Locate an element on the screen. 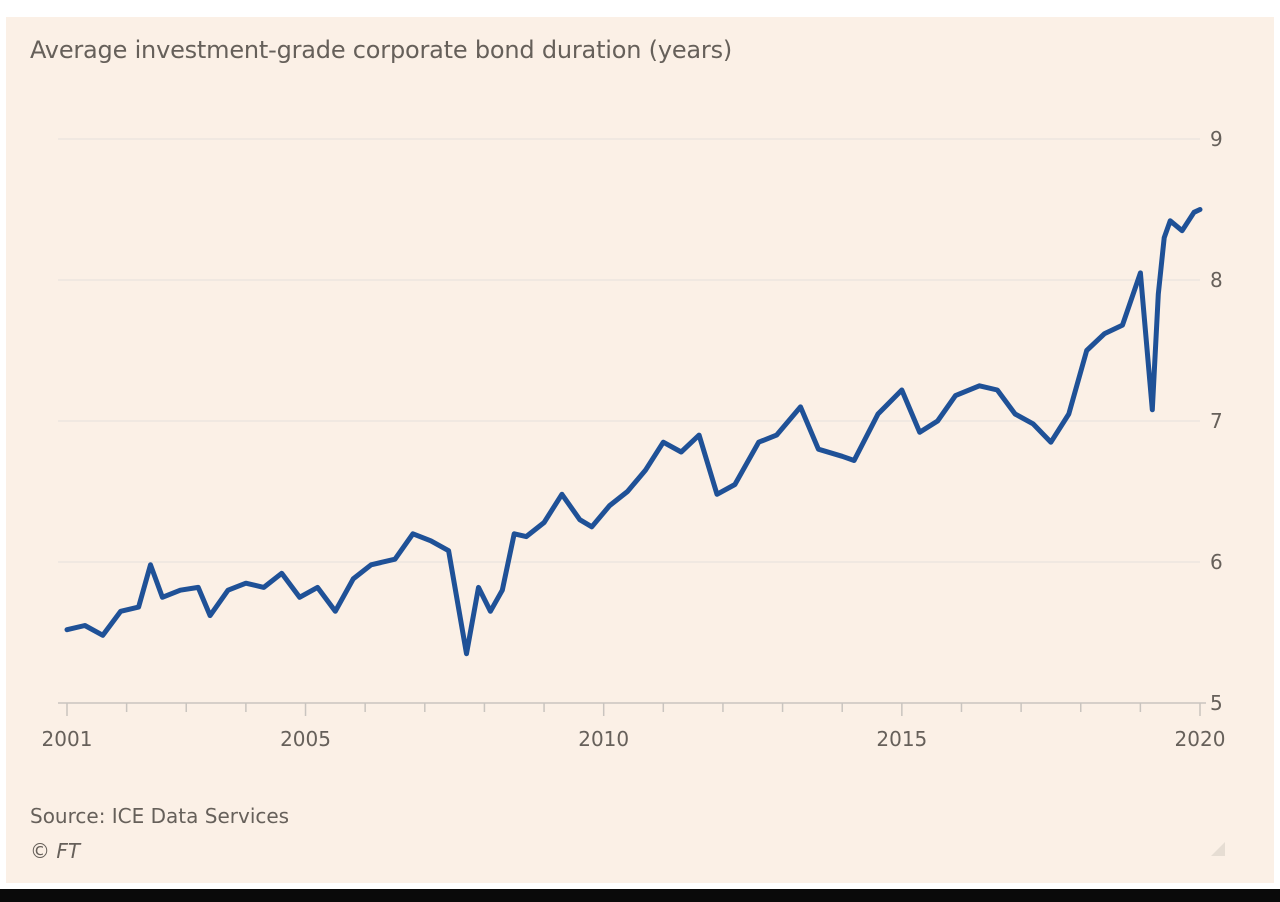 Image resolution: width=1280 pixels, height=902 pixels. x-axis-labels: 2001 2005 2010 2015 2020 is located at coordinates (634, 739).